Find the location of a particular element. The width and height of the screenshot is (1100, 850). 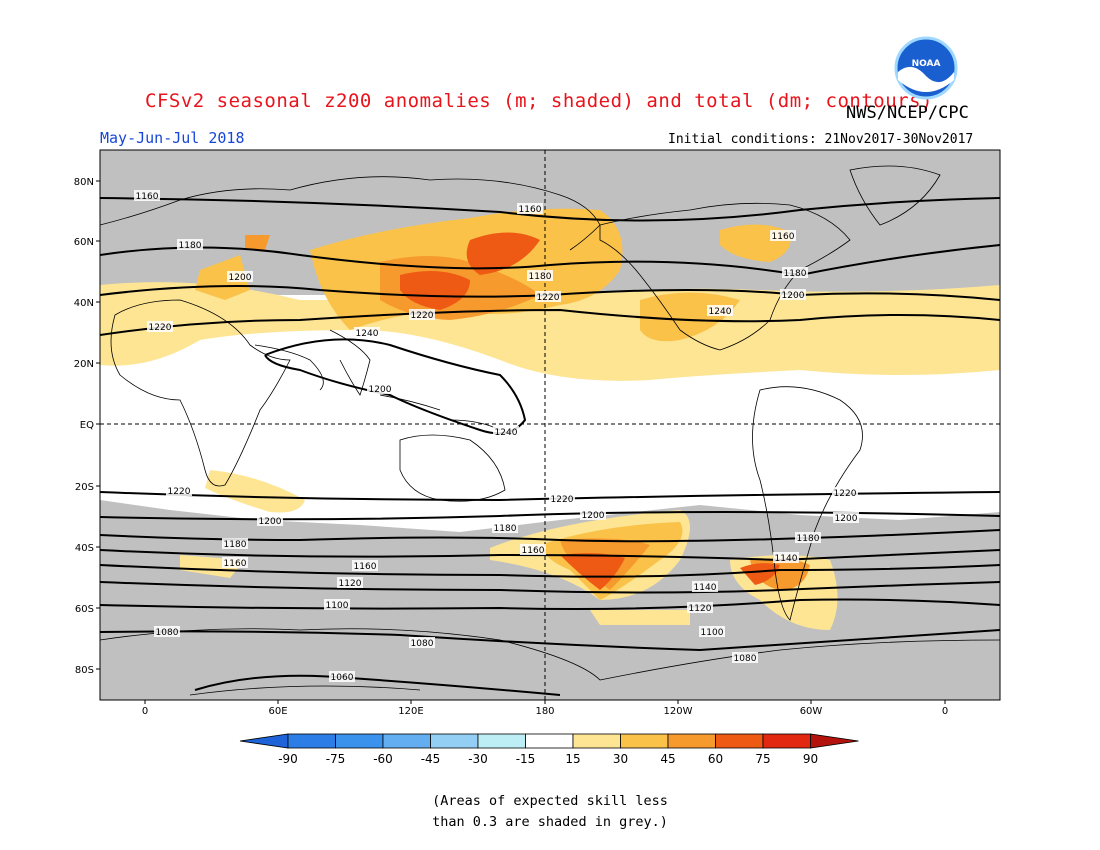

lat-label: 40N is located at coordinates (84, 303).